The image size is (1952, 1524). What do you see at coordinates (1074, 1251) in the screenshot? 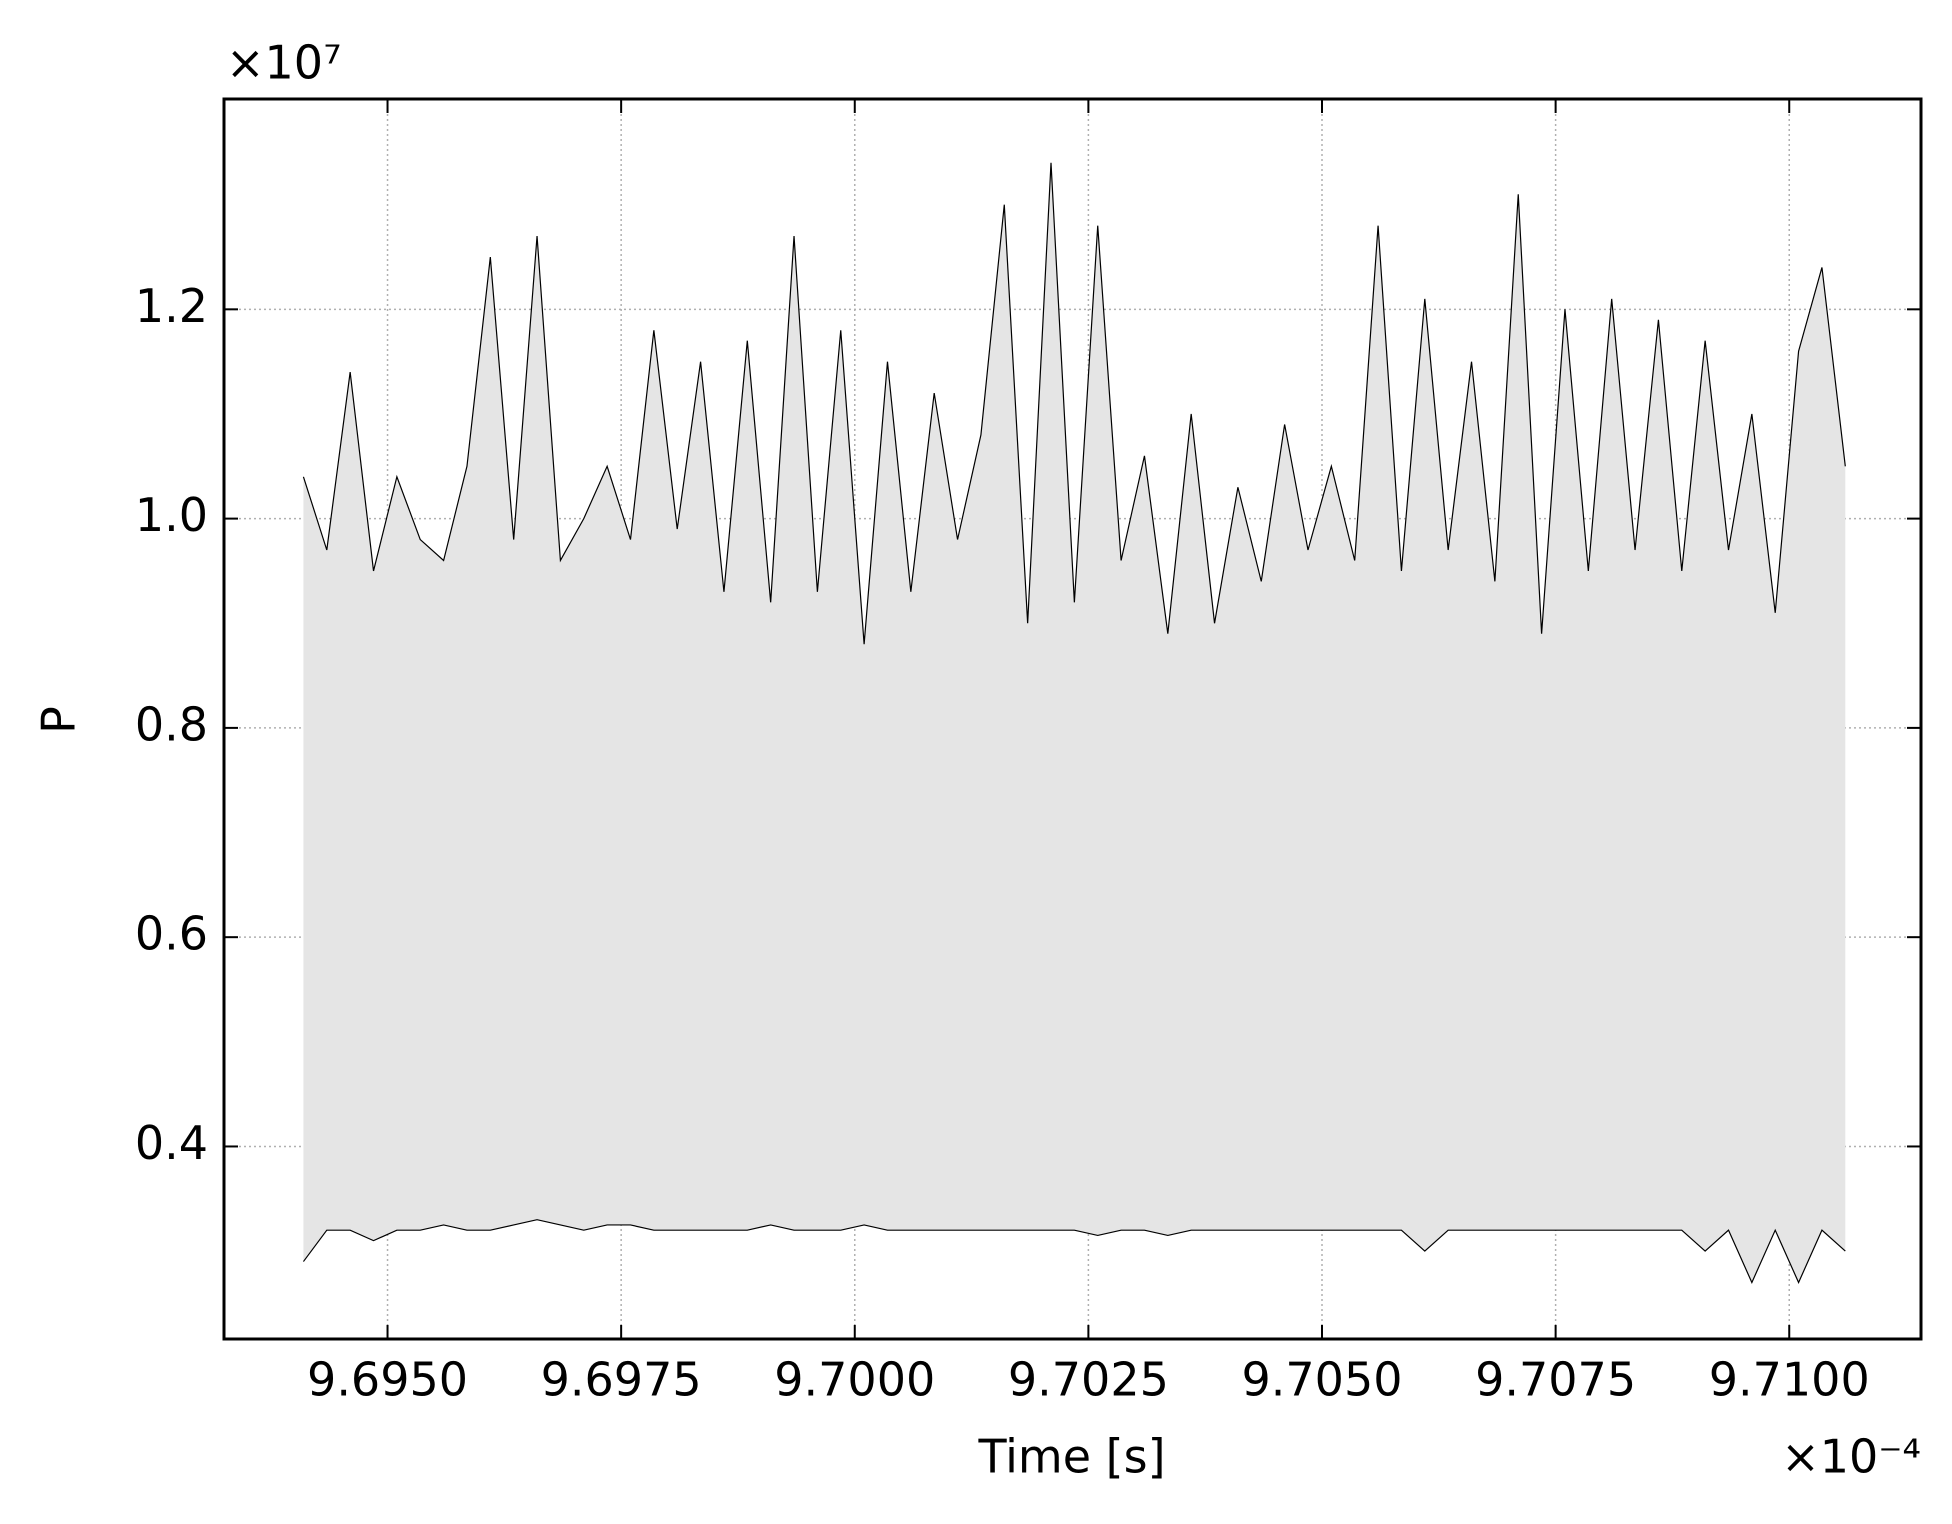
I see `data-line` at bounding box center [1074, 1251].